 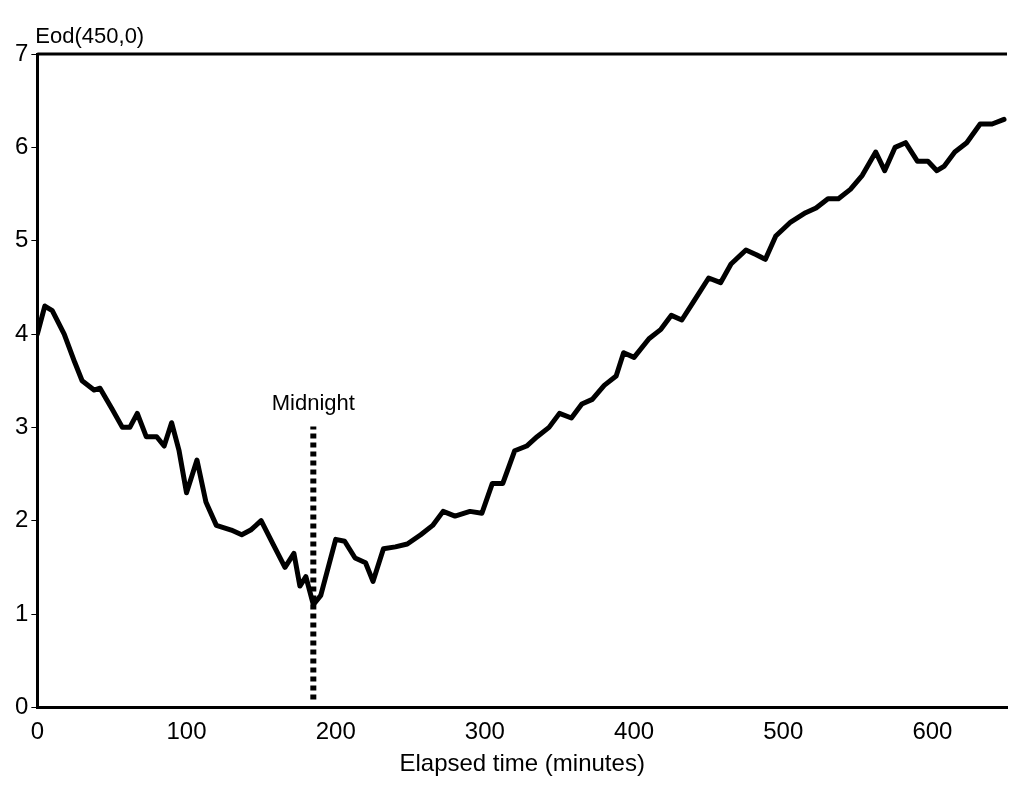 What do you see at coordinates (21, 332) in the screenshot?
I see `y-tick-label: 4` at bounding box center [21, 332].